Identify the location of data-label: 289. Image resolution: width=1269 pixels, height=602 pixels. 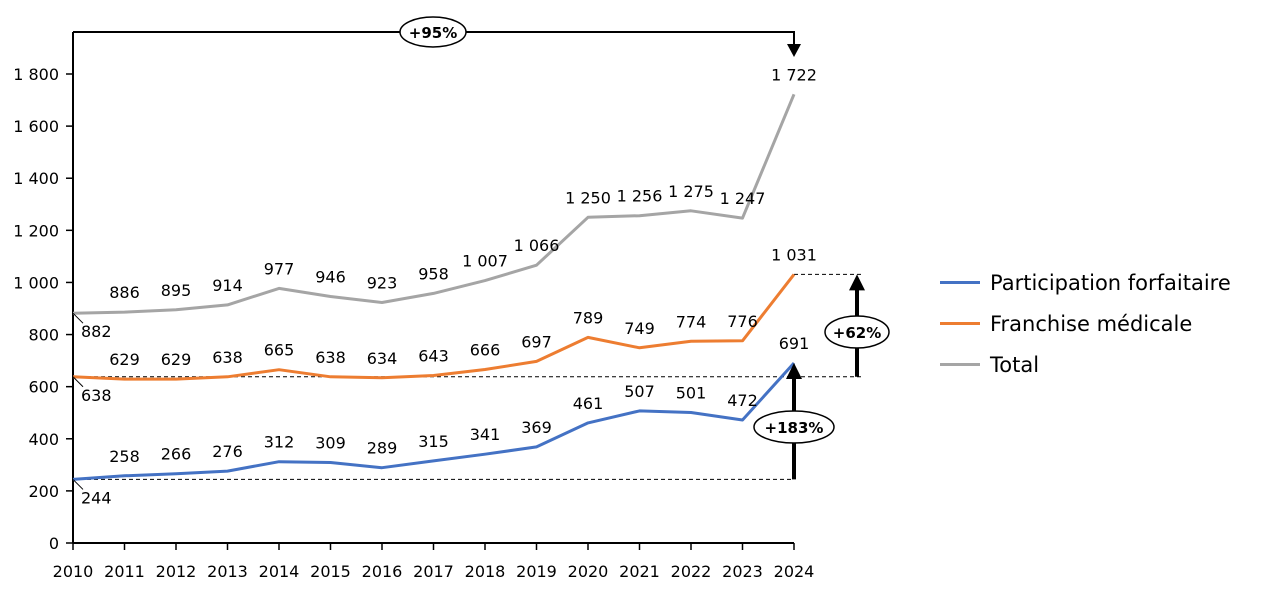
(382, 448).